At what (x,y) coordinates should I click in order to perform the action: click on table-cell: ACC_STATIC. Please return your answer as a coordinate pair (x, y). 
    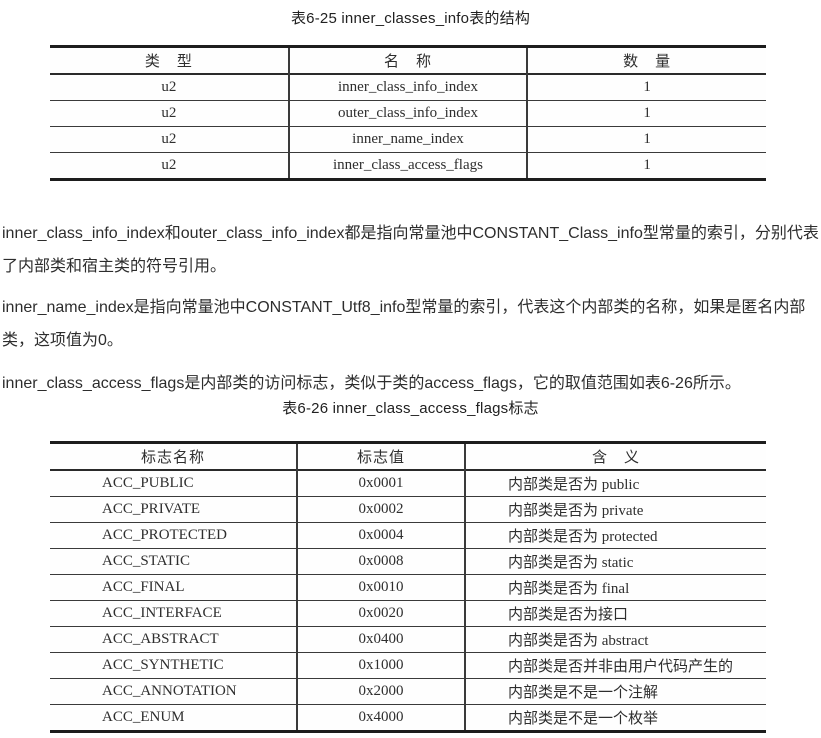
    Looking at the image, I should click on (173, 561).